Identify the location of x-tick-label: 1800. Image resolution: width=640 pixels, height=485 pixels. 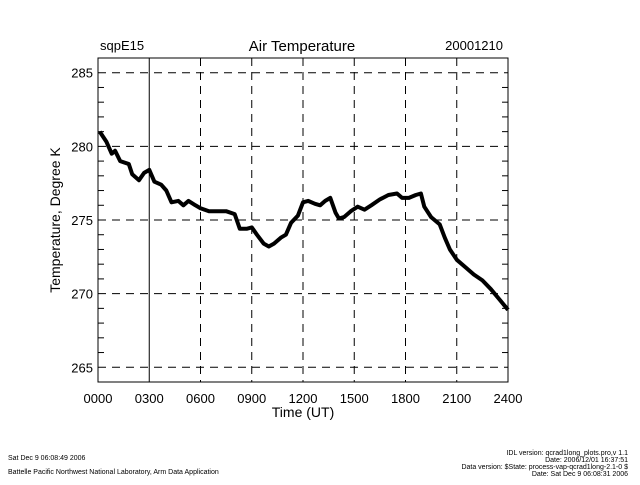
(405, 398).